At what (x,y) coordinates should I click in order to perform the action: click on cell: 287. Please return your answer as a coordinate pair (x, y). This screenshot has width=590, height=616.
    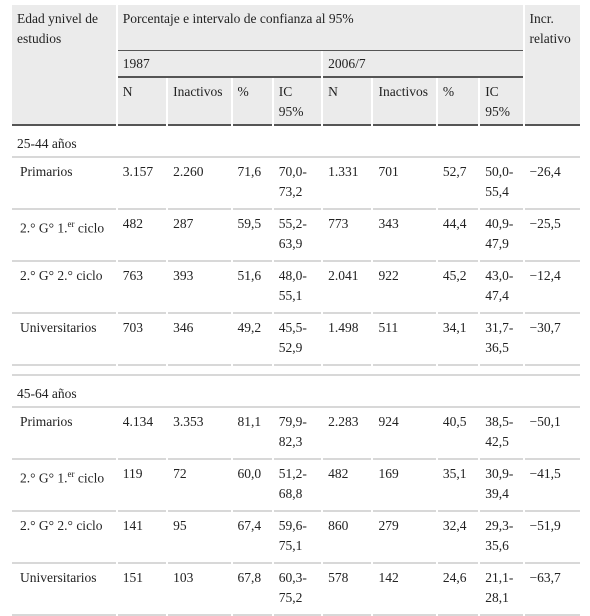
    Looking at the image, I should click on (199, 236).